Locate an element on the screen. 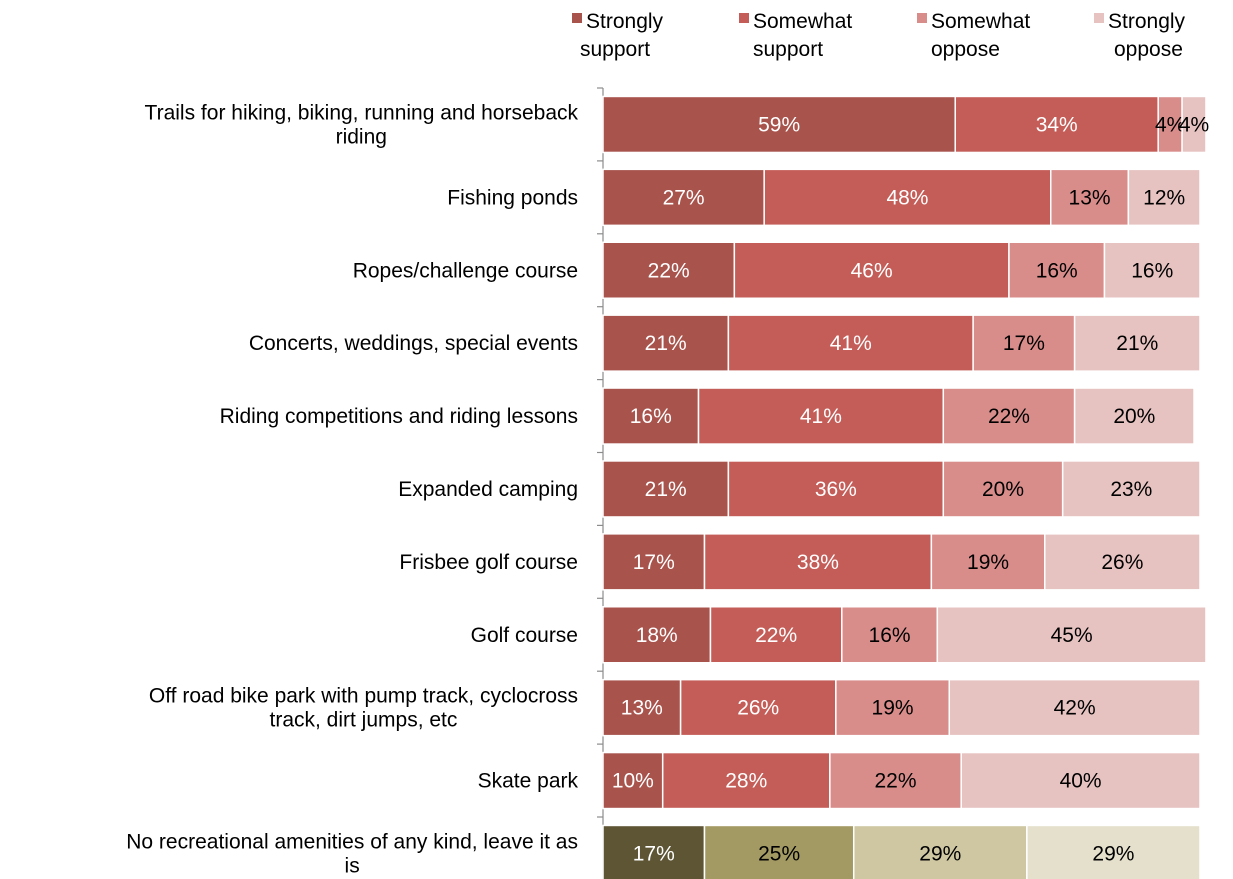  legend-item-strongly-oppose: Strongly oppose is located at coordinates (1140, 35).